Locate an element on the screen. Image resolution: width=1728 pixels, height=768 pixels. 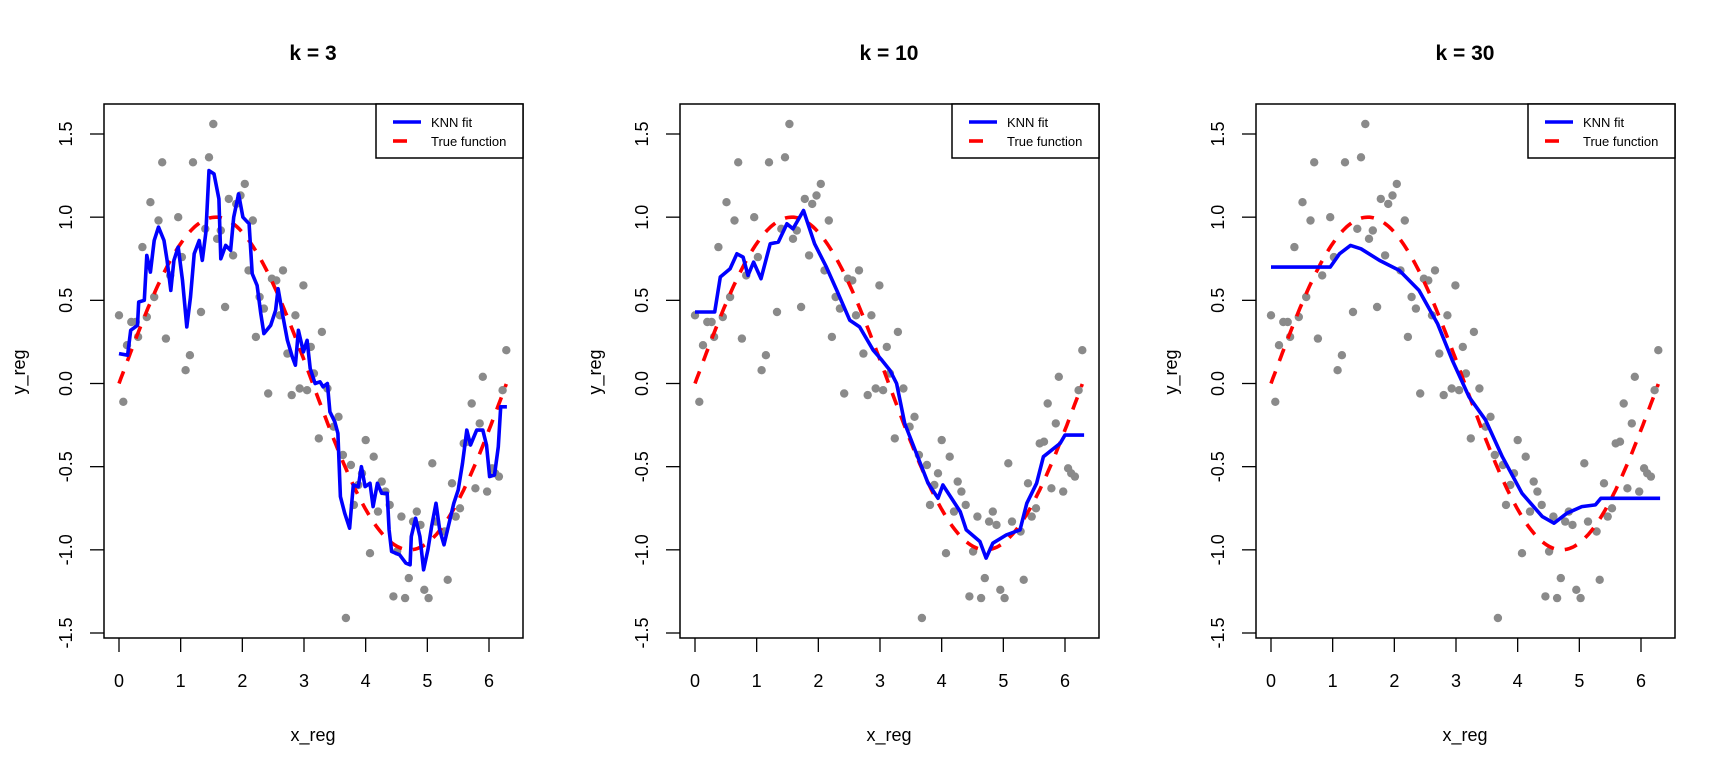
x-tick-label: 5 is located at coordinates (1579, 681).